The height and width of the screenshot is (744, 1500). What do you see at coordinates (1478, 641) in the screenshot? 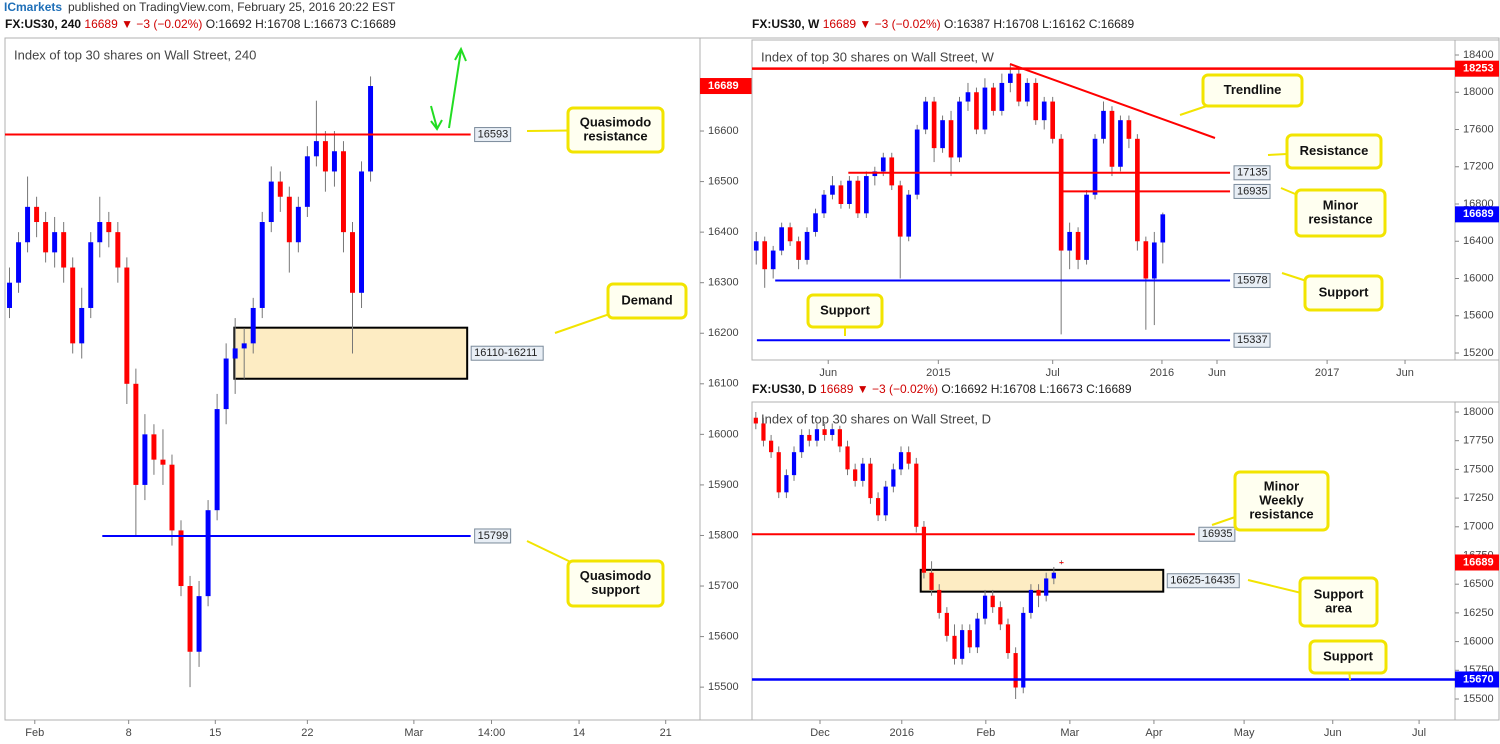
I see `y-tick-label: 16000` at bounding box center [1478, 641].